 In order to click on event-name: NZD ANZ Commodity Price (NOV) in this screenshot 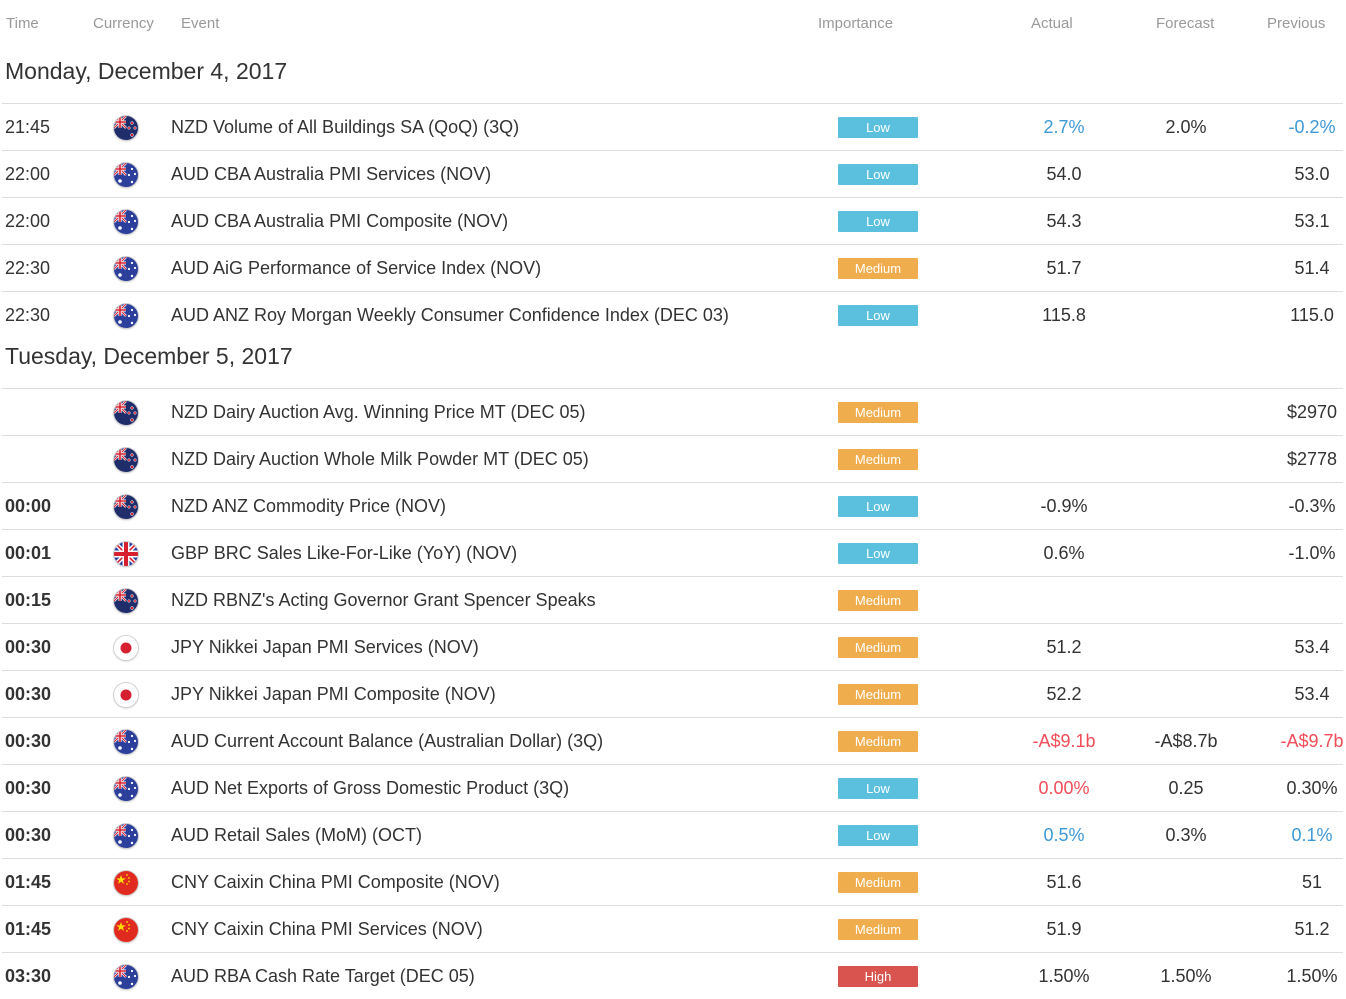, I will do `click(309, 506)`.